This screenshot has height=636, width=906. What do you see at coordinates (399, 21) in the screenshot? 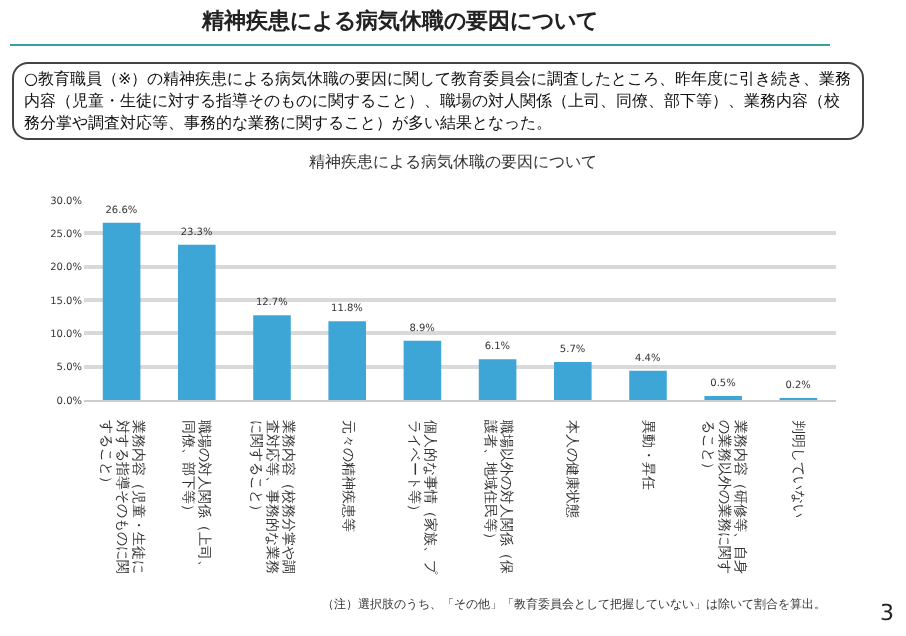
I see `chart-title: 精神疾患による病気休職の要因について` at bounding box center [399, 21].